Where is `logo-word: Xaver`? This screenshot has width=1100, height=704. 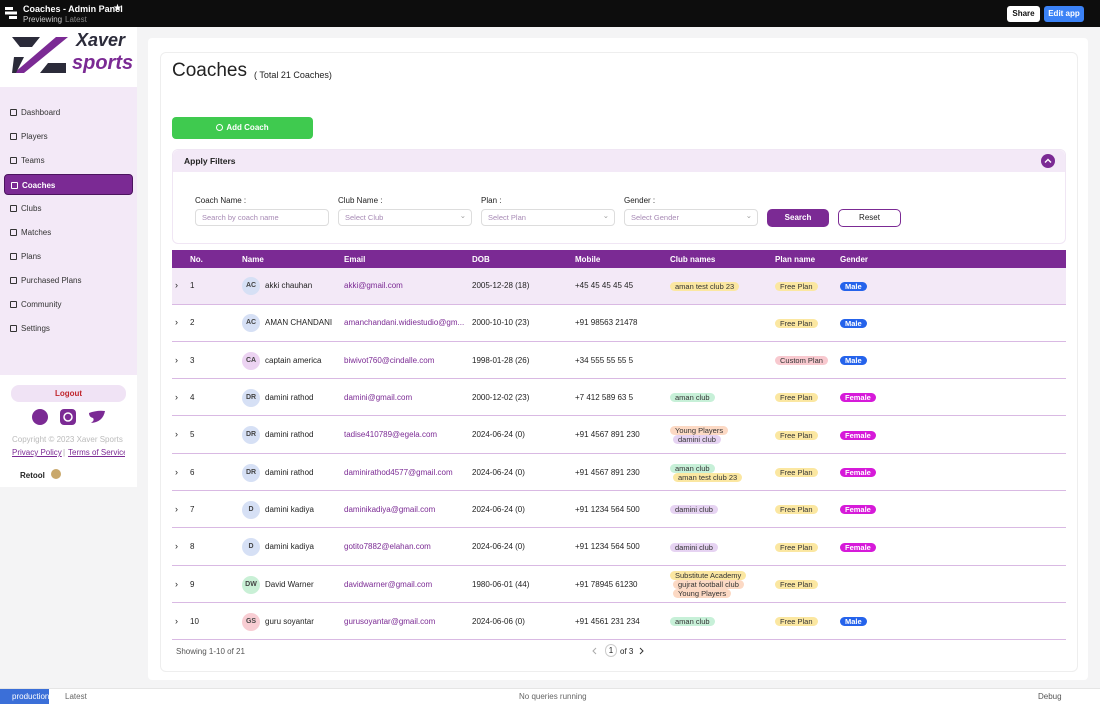 logo-word: Xaver is located at coordinates (101, 40).